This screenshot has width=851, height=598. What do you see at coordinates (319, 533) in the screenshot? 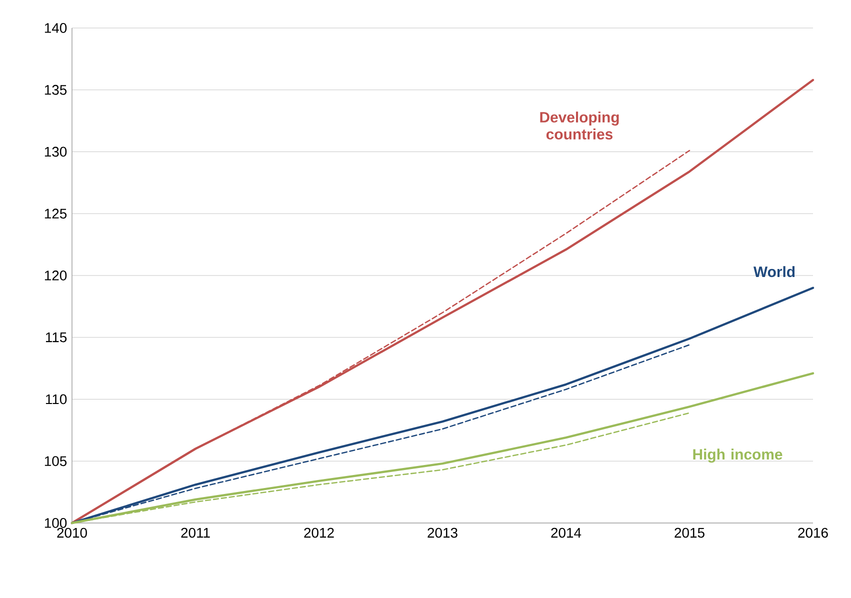
I see `x-tick-label: 2012` at bounding box center [319, 533].